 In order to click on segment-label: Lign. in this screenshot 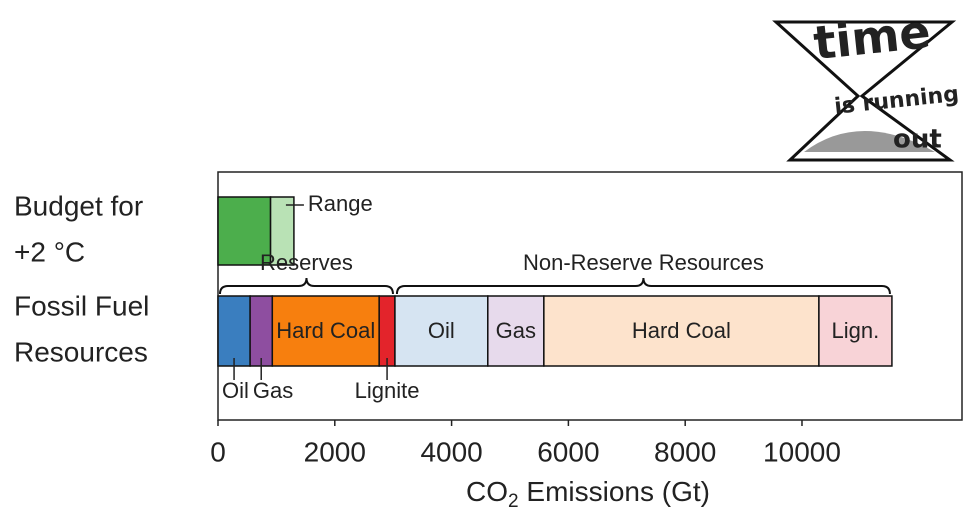, I will do `click(855, 330)`.